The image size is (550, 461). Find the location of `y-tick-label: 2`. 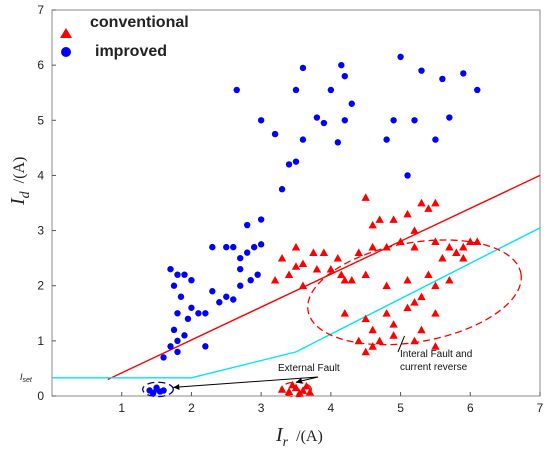

y-tick-label: 2 is located at coordinates (40, 286).